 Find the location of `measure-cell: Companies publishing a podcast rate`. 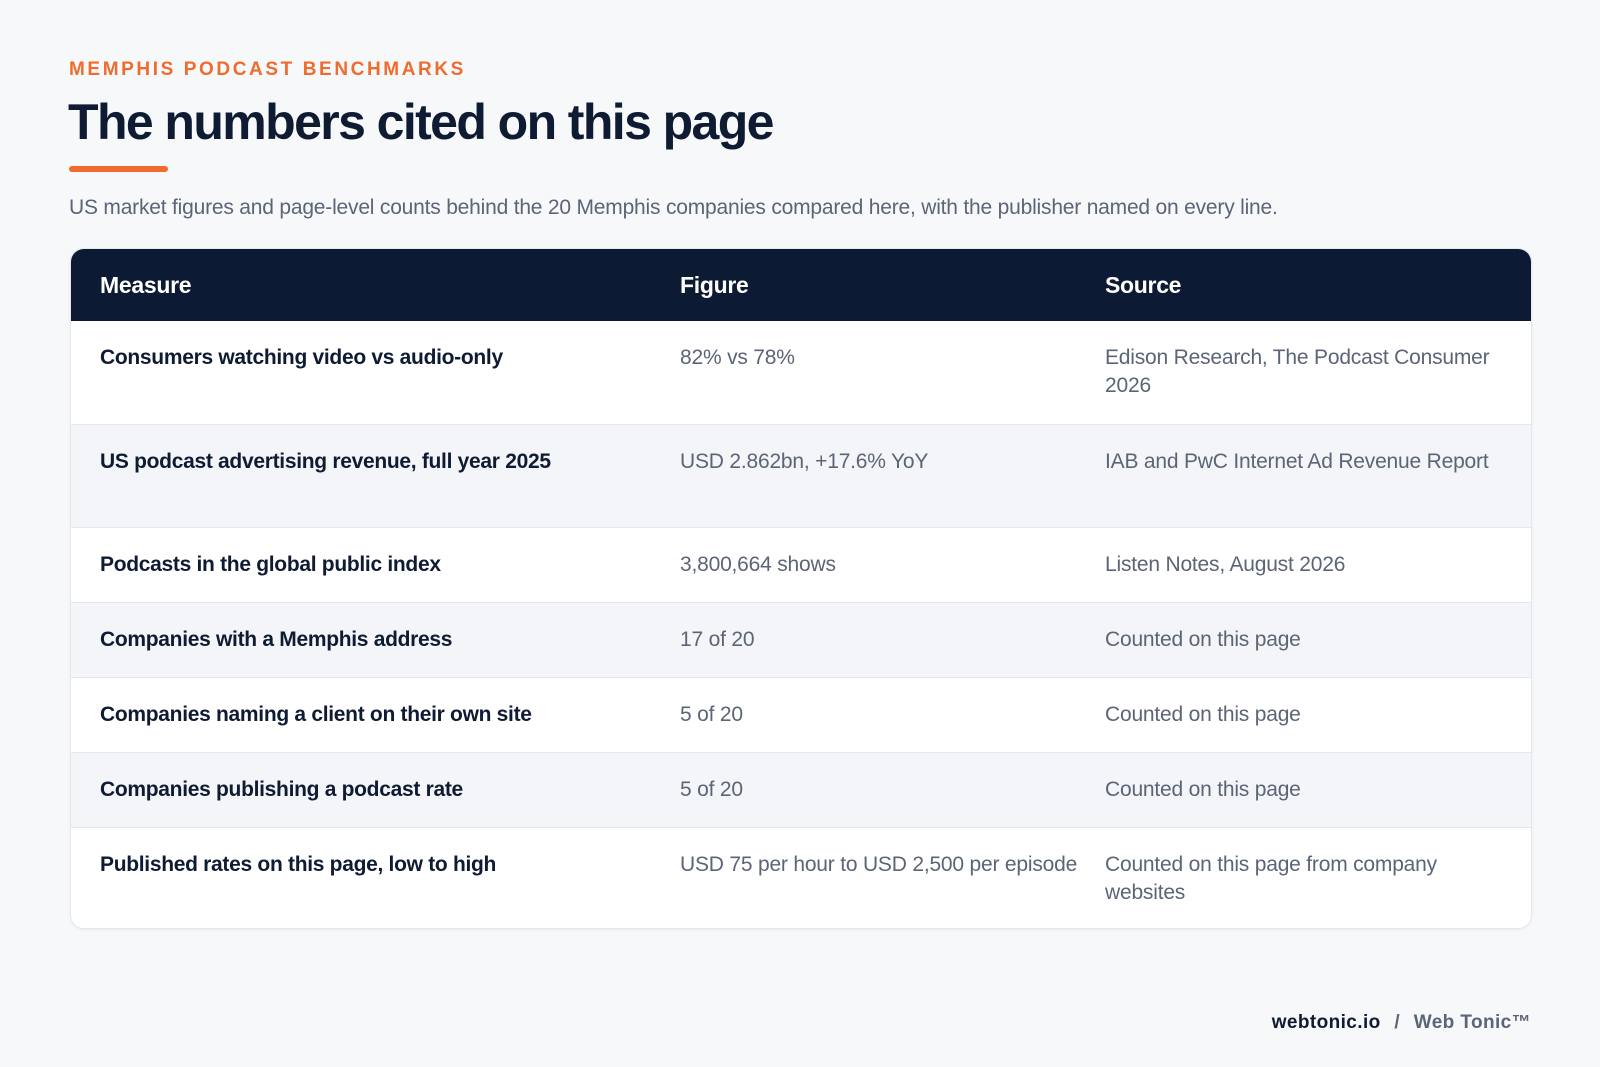

measure-cell: Companies publishing a podcast rate is located at coordinates (281, 789).